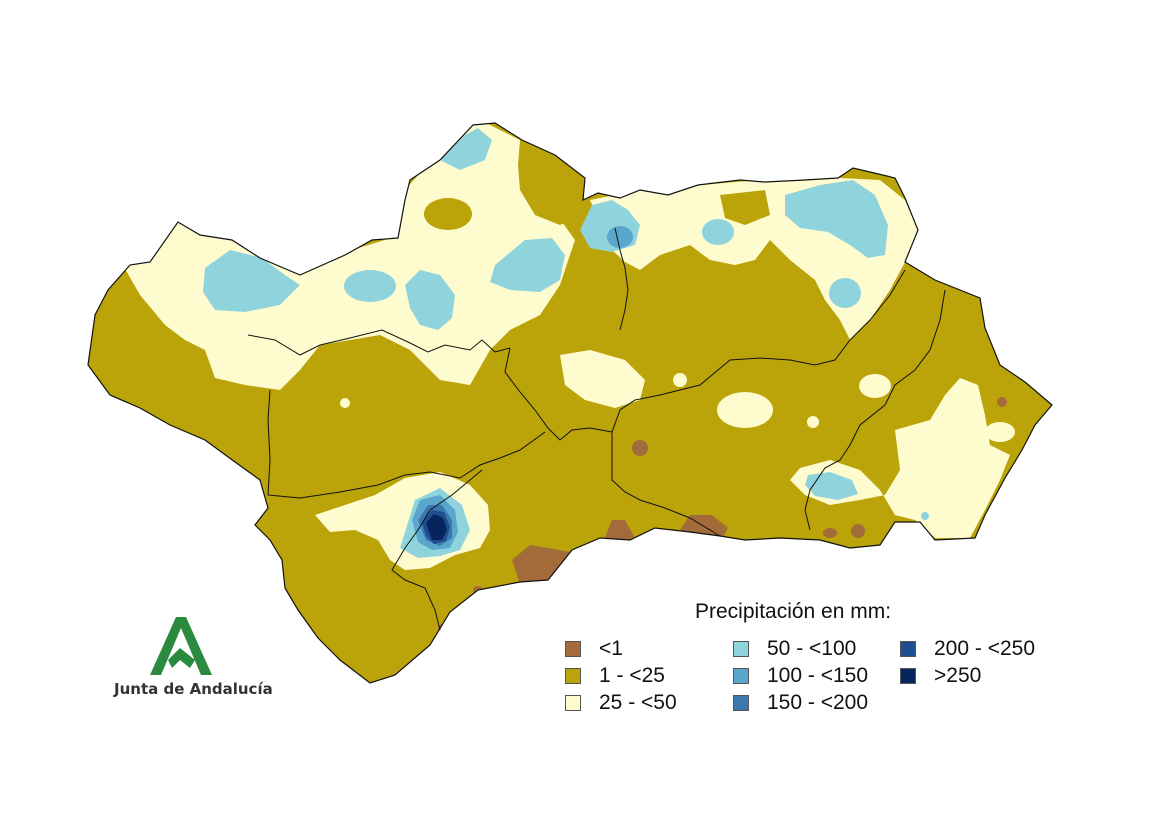  What do you see at coordinates (436, 527) in the screenshot?
I see `zone-over-250-southwest` at bounding box center [436, 527].